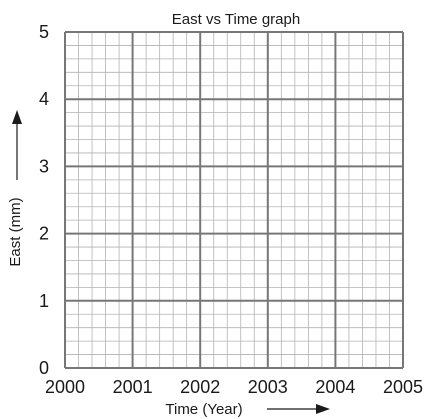  What do you see at coordinates (200, 387) in the screenshot?
I see `x-tick-label: 2002` at bounding box center [200, 387].